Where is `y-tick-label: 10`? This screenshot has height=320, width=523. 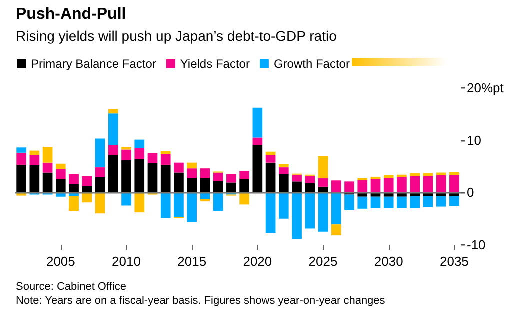 y-tick-label: 10 is located at coordinates (474, 140).